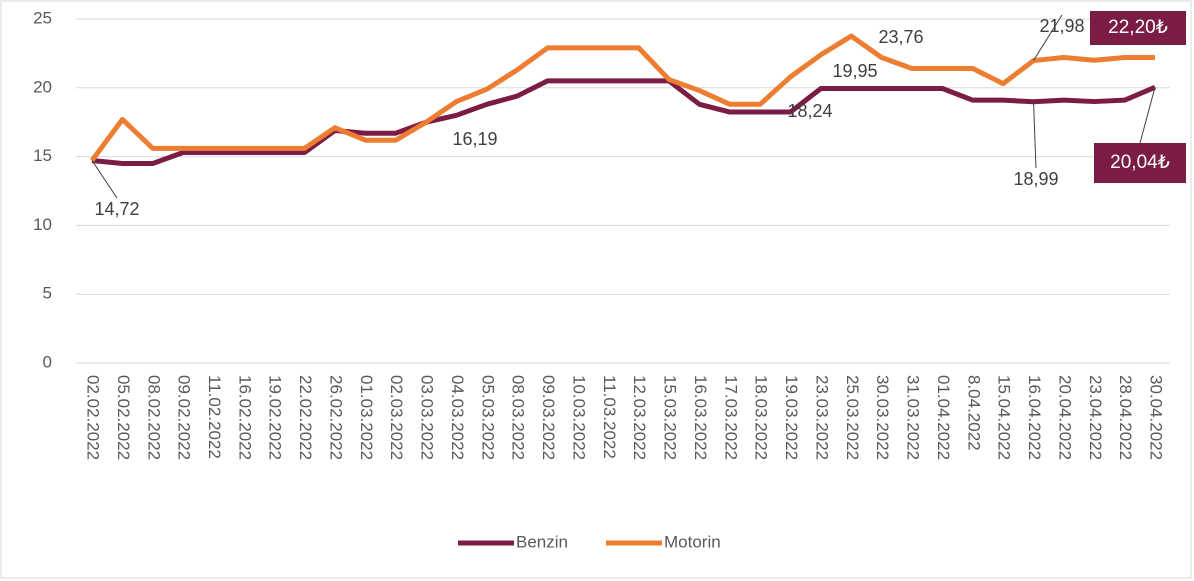 The height and width of the screenshot is (581, 1194). What do you see at coordinates (542, 541) in the screenshot?
I see `legend-label: Benzin` at bounding box center [542, 541].